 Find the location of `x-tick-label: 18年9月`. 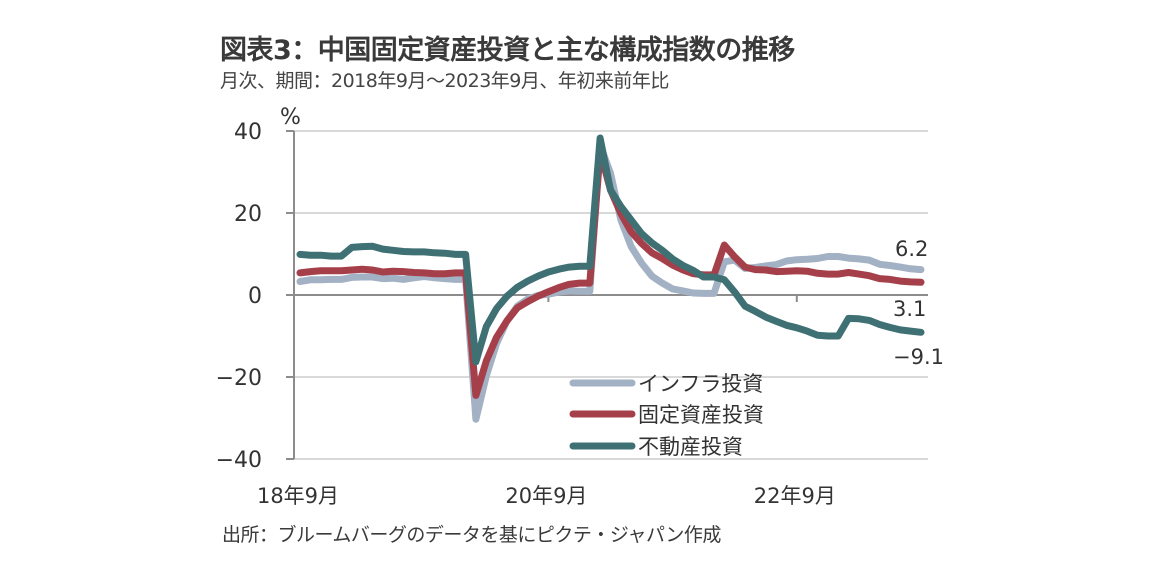

x-tick-label: 18年9月 is located at coordinates (298, 496).